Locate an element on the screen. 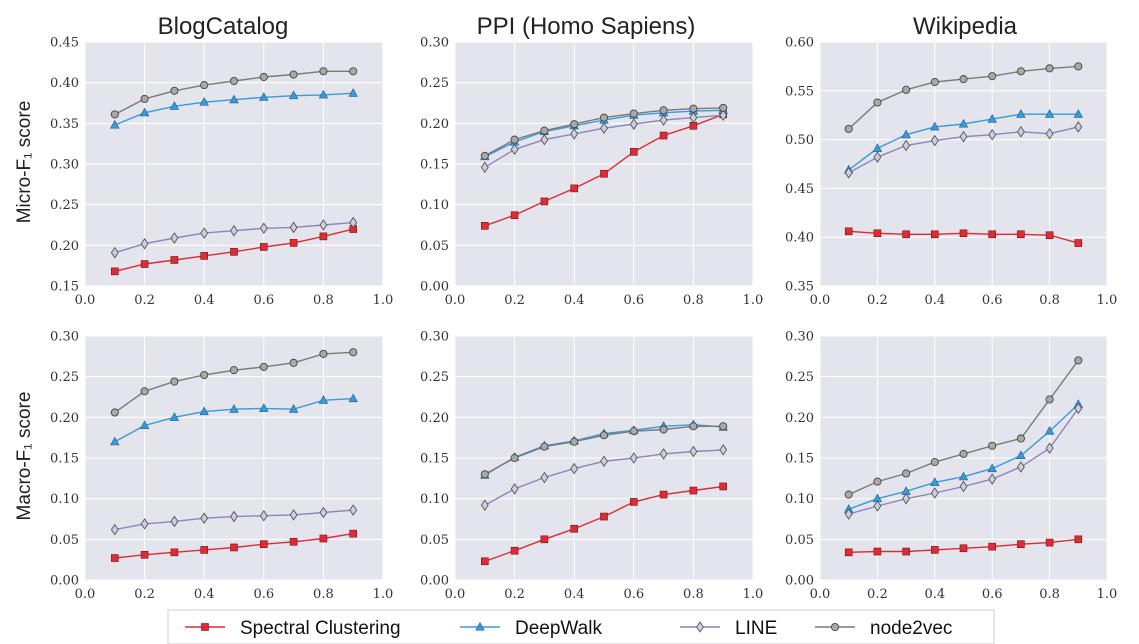 This screenshot has height=644, width=1139. legend-label: node2vec is located at coordinates (911, 628).